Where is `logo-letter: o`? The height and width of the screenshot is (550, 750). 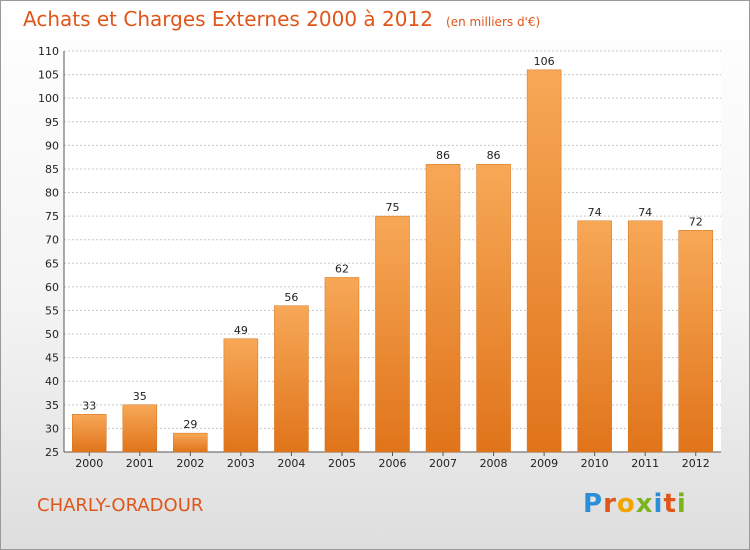 logo-letter: o is located at coordinates (626, 504).